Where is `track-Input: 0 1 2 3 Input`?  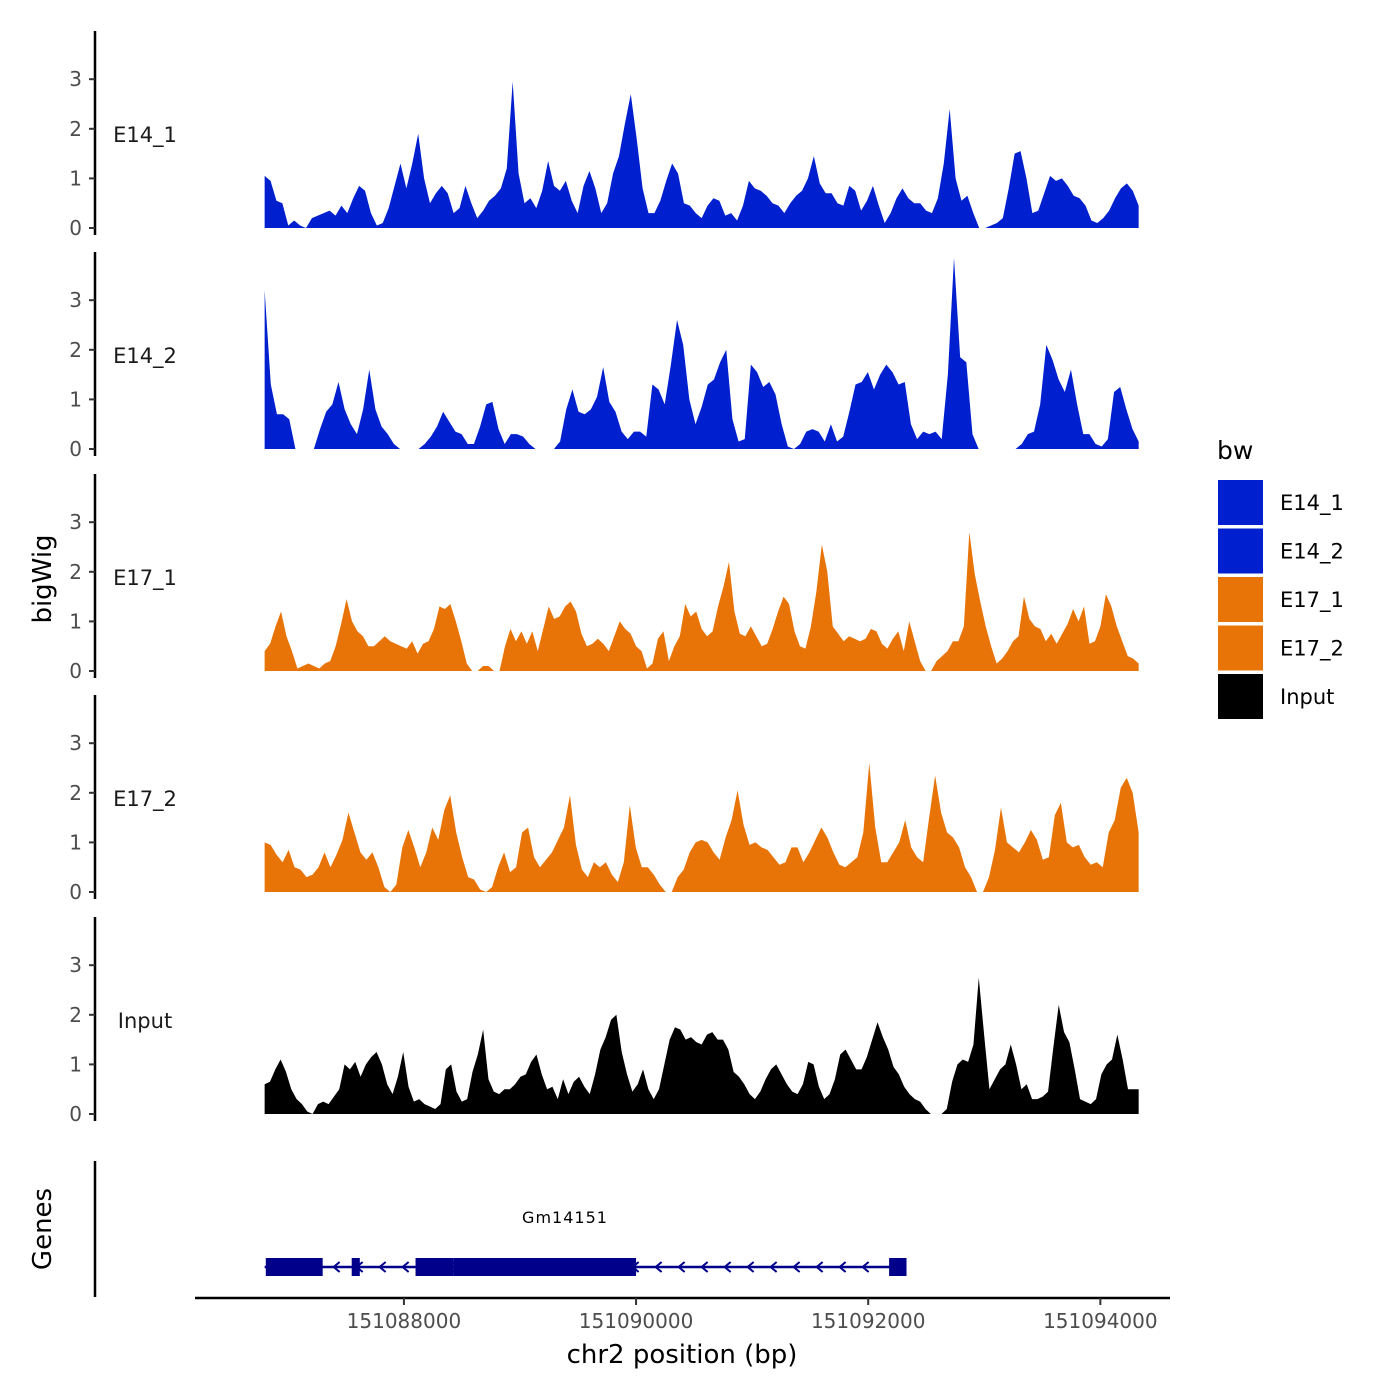
track-Input: 0 1 2 3 Input is located at coordinates (604, 1021).